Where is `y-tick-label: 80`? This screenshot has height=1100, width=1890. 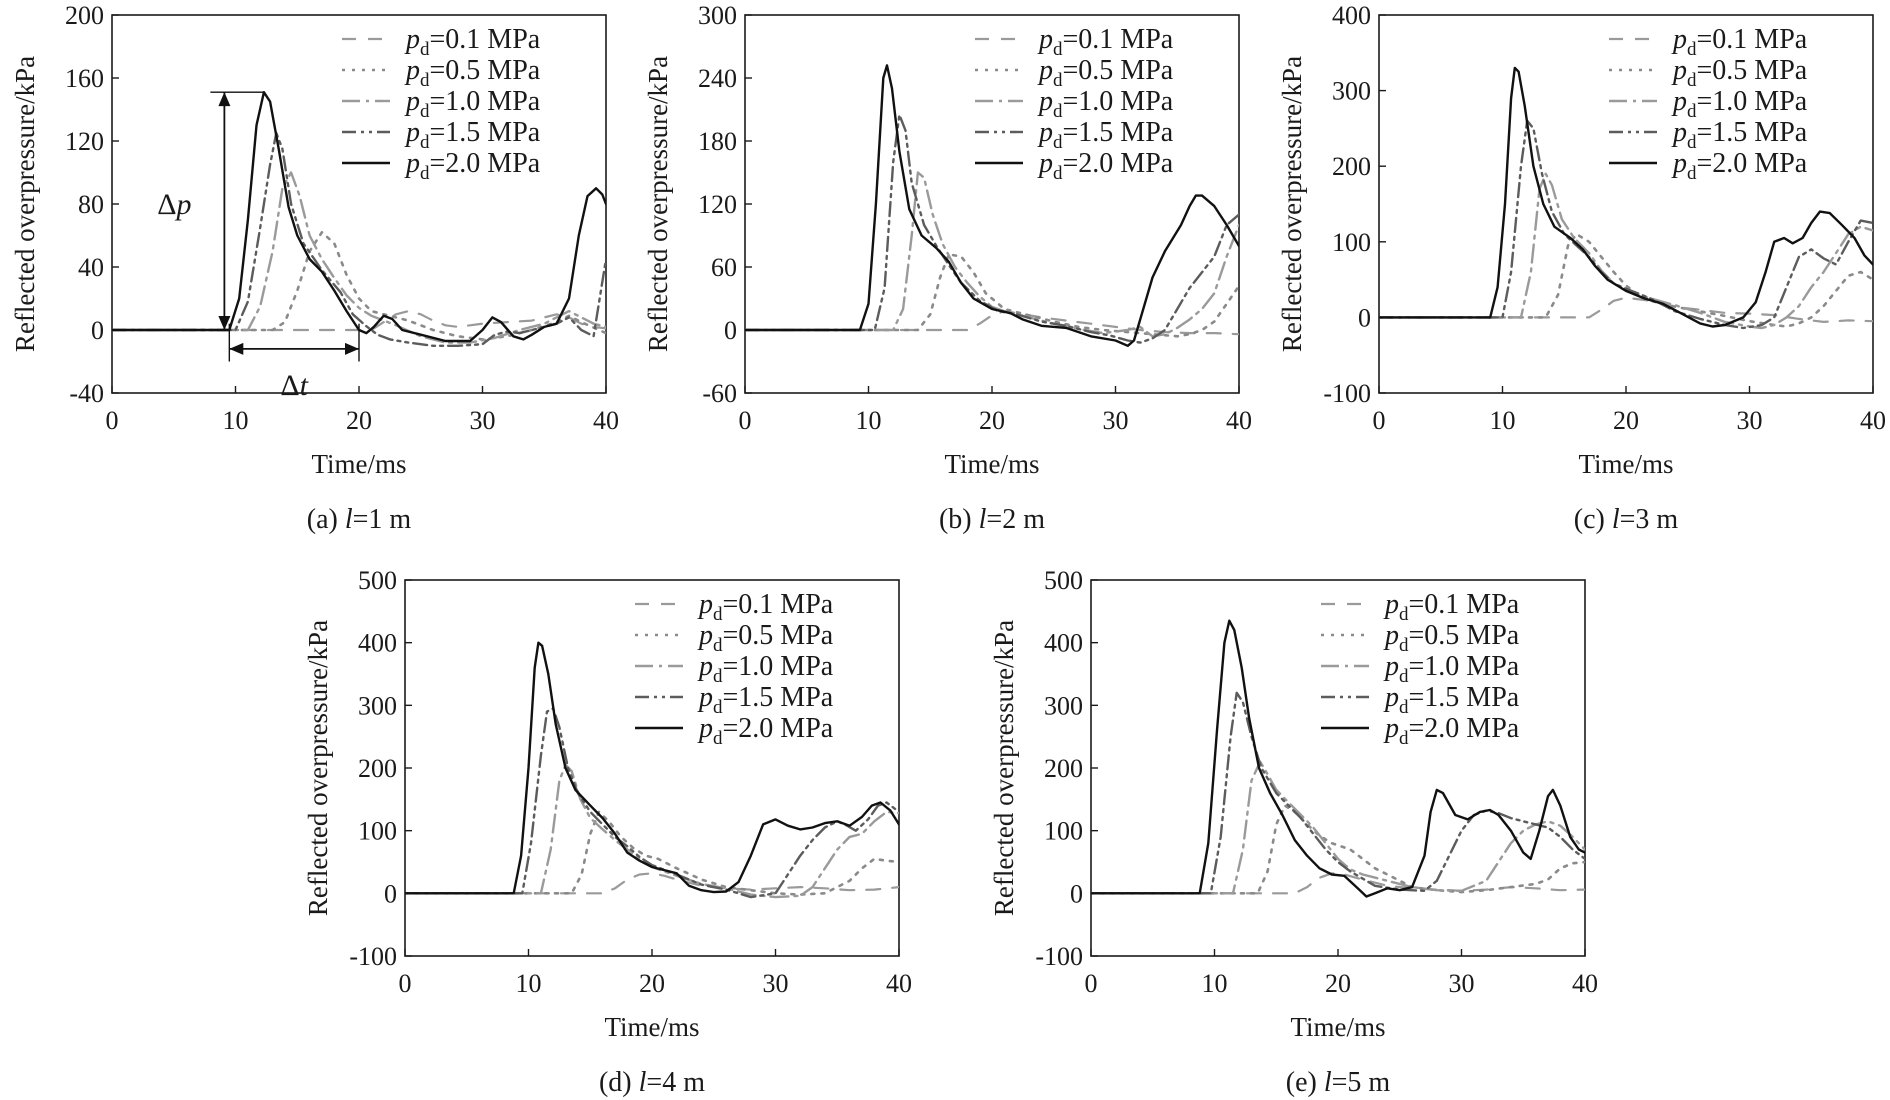 y-tick-label: 80 is located at coordinates (91, 204).